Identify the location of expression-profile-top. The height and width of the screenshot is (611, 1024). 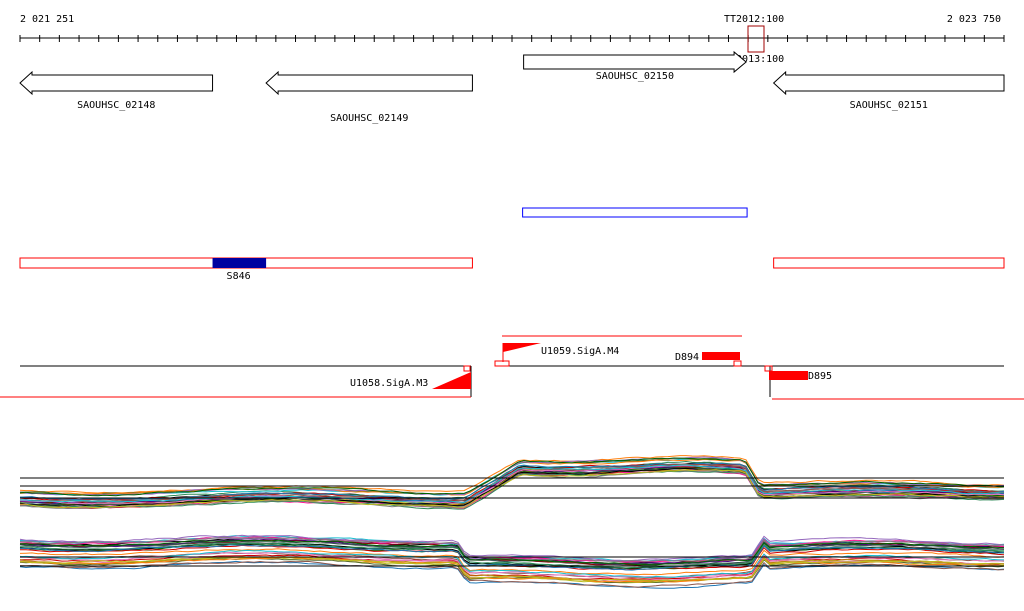
(512, 482).